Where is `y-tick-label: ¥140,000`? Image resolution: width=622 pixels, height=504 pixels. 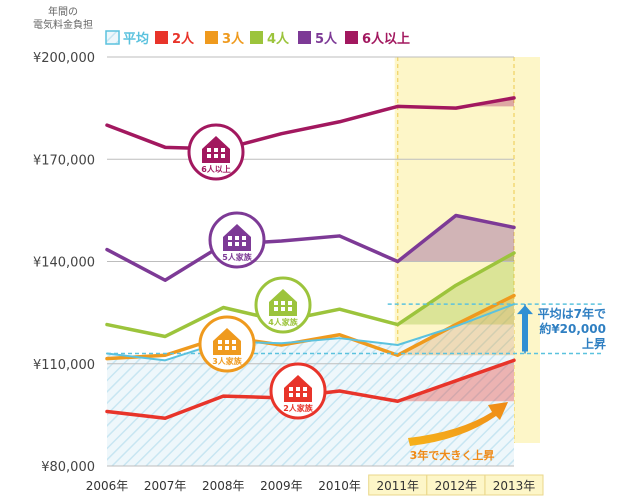
y-tick-label: ¥140,000 is located at coordinates (64, 263).